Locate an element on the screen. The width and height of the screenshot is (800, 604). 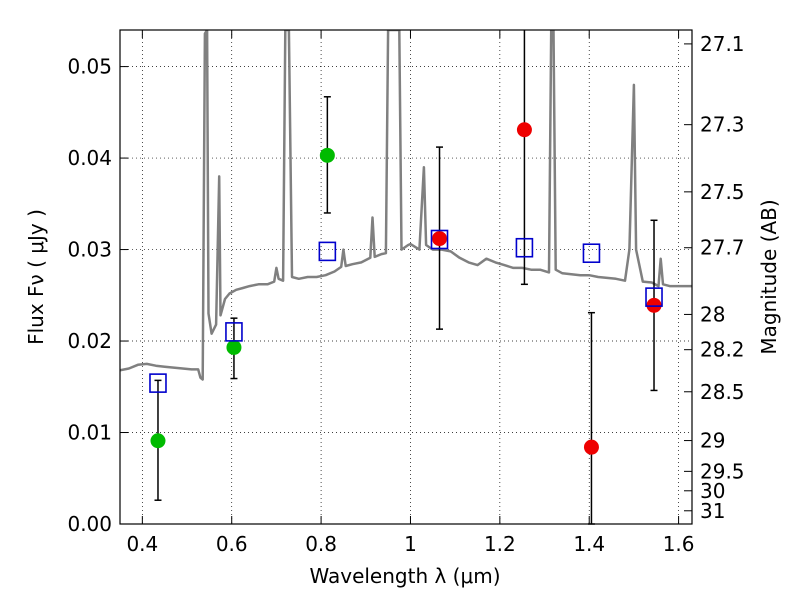
right-tick-label: 28 is located at coordinates (712, 314).